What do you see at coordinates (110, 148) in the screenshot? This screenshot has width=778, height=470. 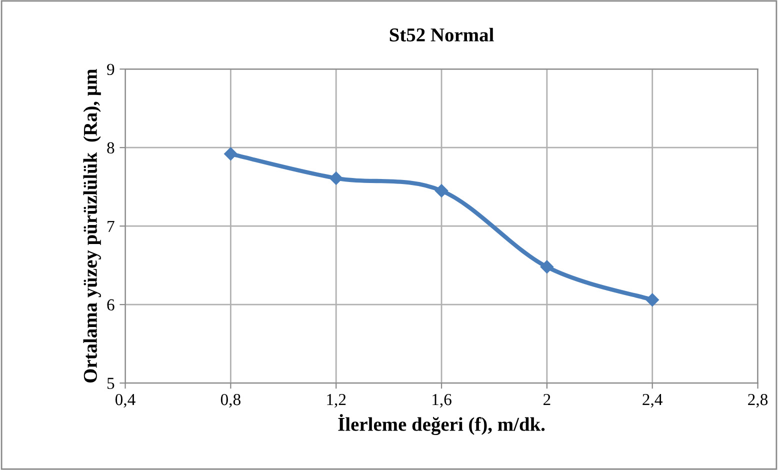 I see `y-tick-label: 8` at bounding box center [110, 148].